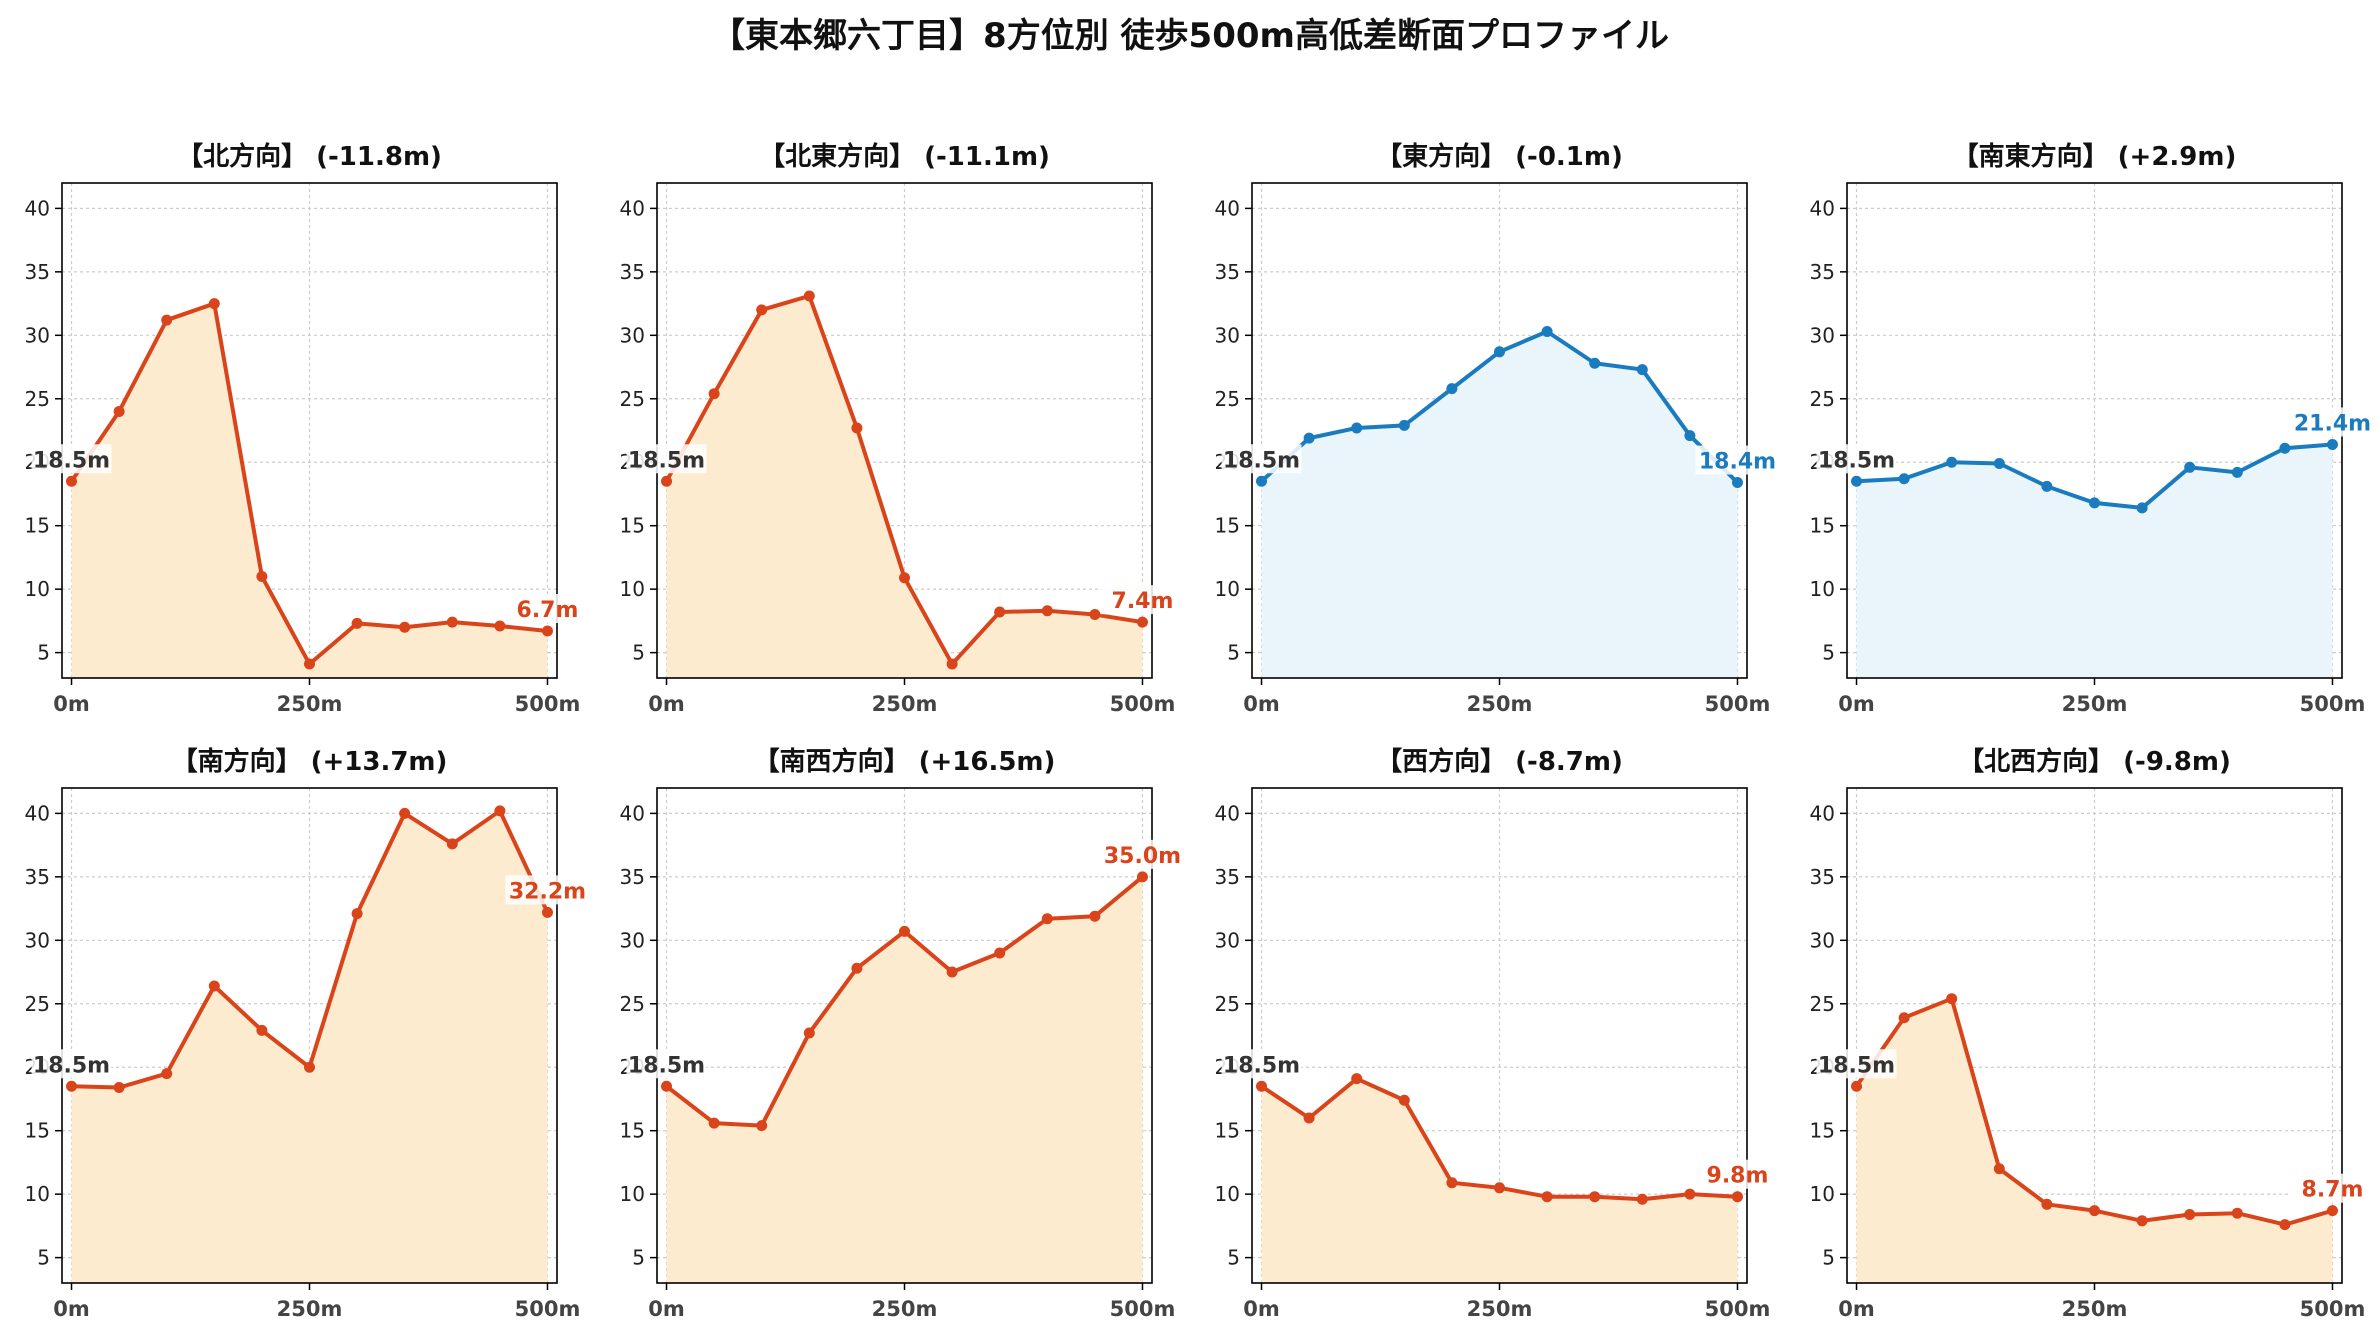 This screenshot has width=2380, height=1340. I want to click on end-label: 8.7m, so click(2333, 1190).